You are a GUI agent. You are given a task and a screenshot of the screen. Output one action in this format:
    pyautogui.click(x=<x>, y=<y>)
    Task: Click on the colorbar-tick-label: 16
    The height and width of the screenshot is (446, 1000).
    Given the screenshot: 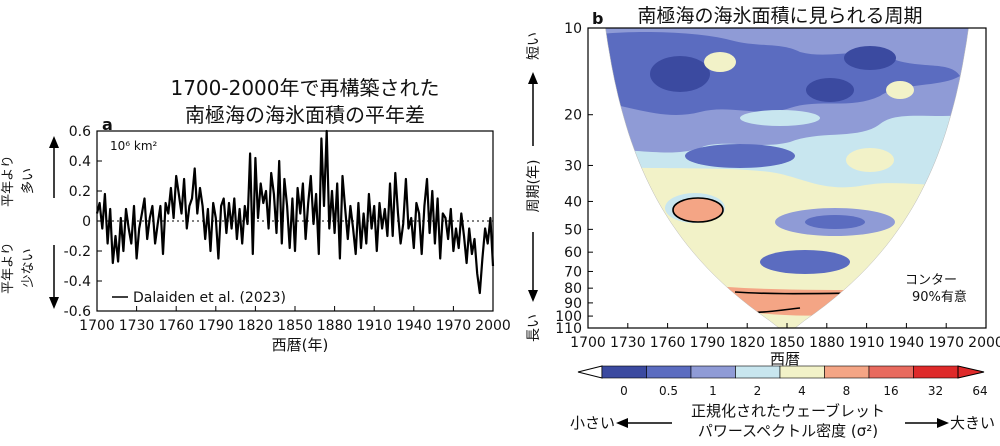 What is the action you would take?
    pyautogui.click(x=890, y=391)
    